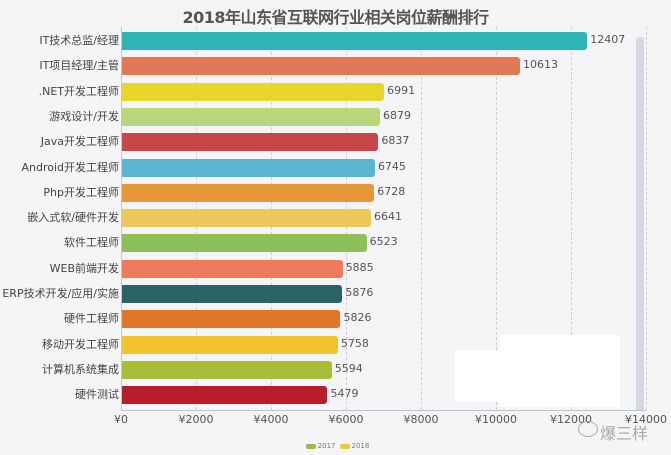 This screenshot has width=671, height=455. I want to click on value-label: 6745, so click(391, 166).